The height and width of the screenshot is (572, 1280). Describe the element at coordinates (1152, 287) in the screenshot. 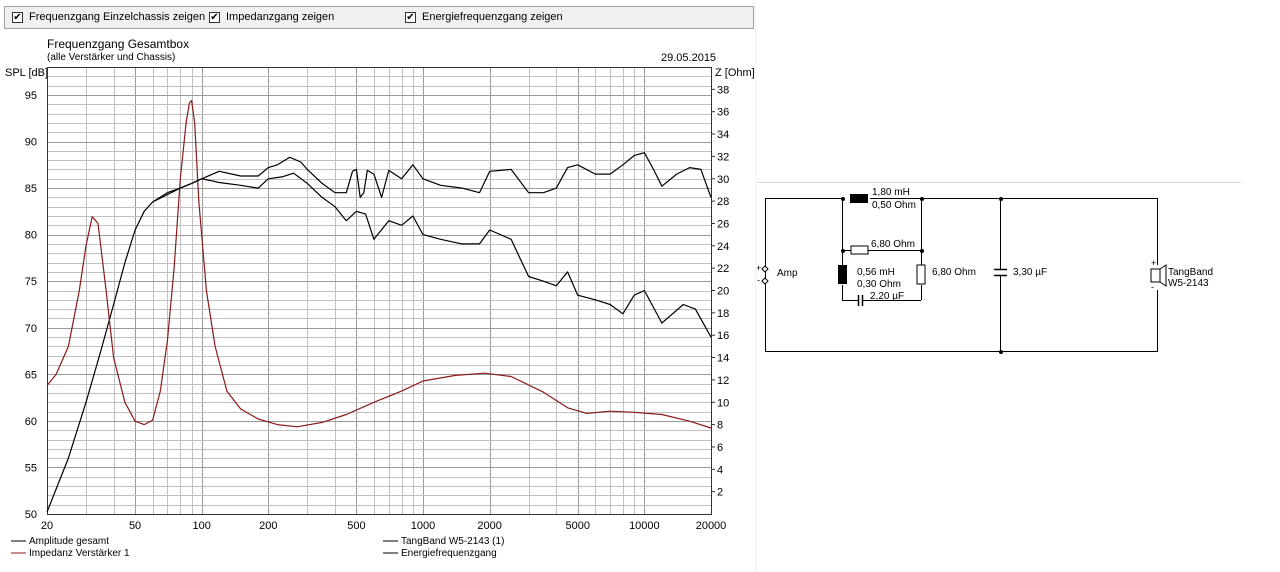

I see `speaker-minus: -` at that location.